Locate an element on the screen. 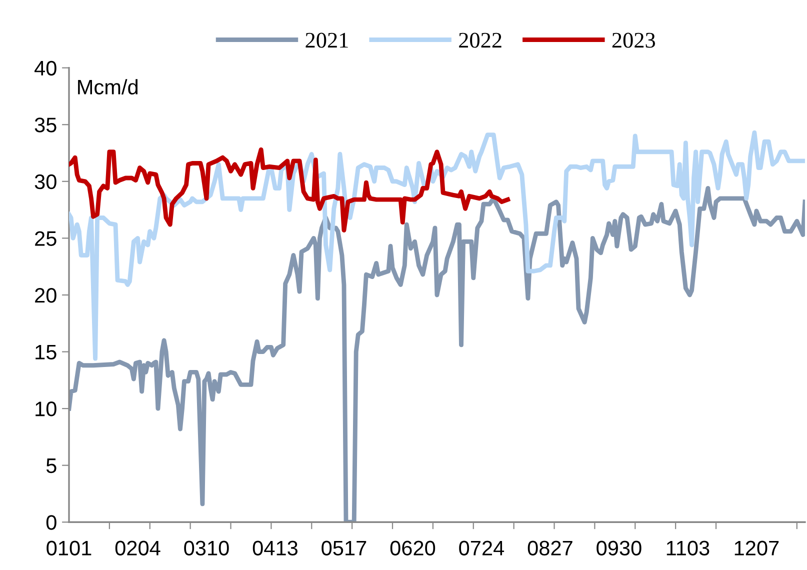 The width and height of the screenshot is (807, 570). y-axis-title: Mcm/d is located at coordinates (108, 86).